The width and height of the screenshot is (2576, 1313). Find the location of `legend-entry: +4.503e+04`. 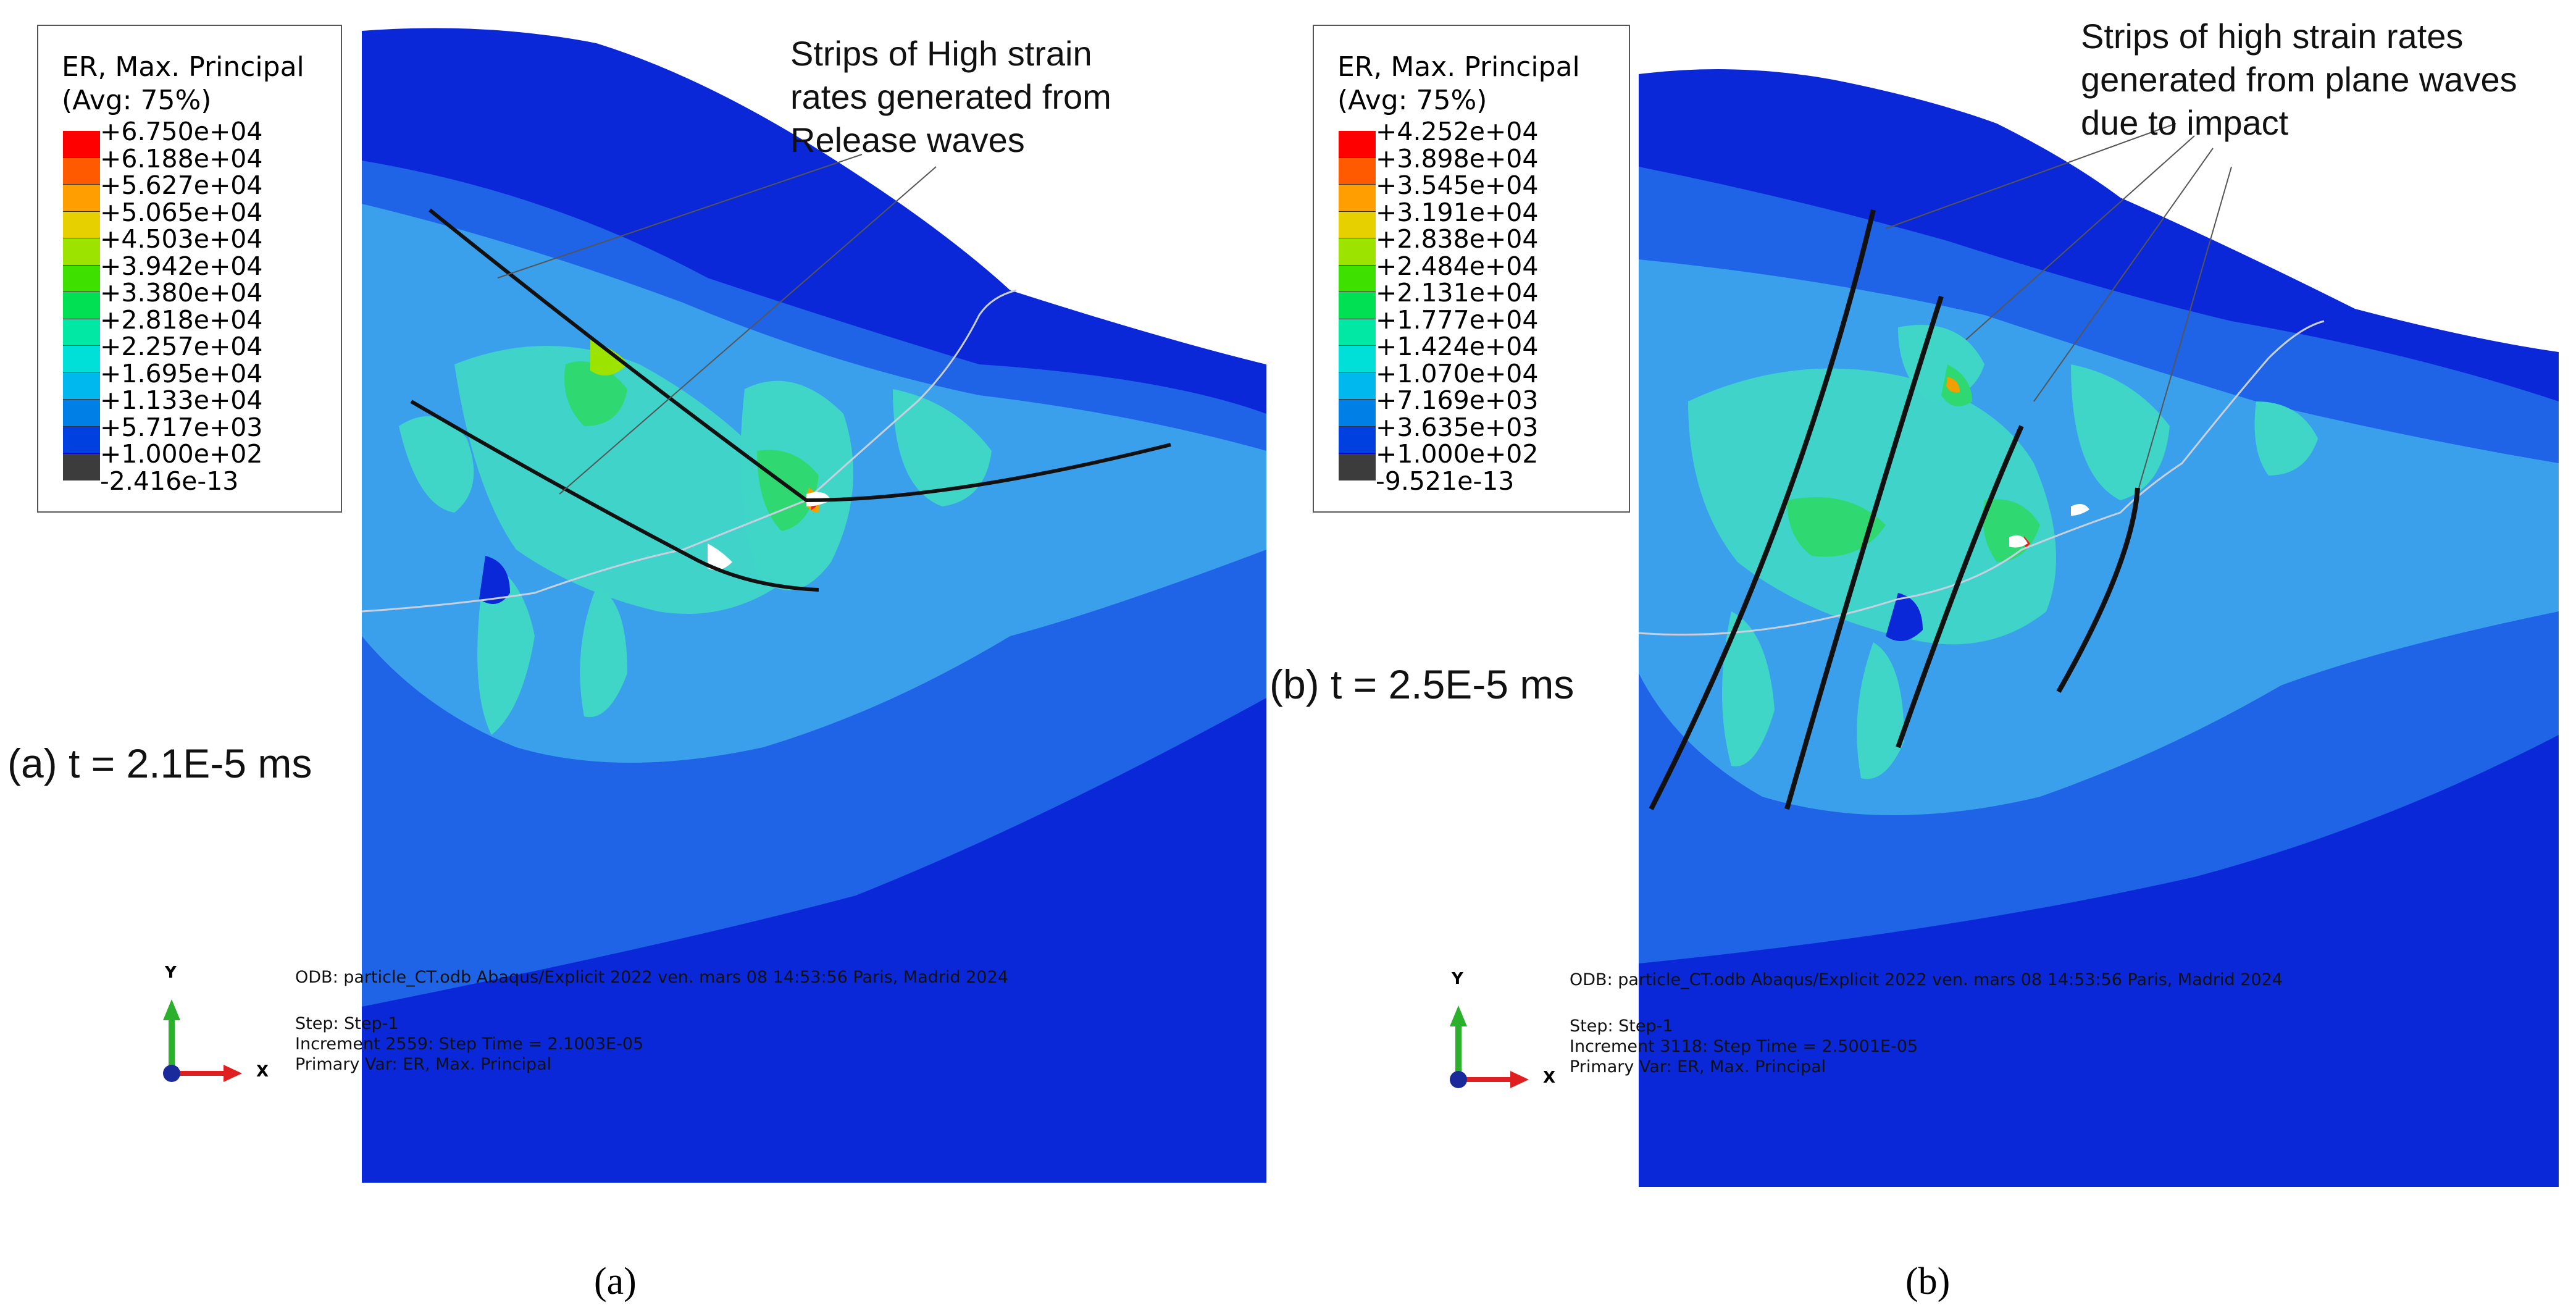

legend-entry: +4.503e+04 is located at coordinates (224, 245).